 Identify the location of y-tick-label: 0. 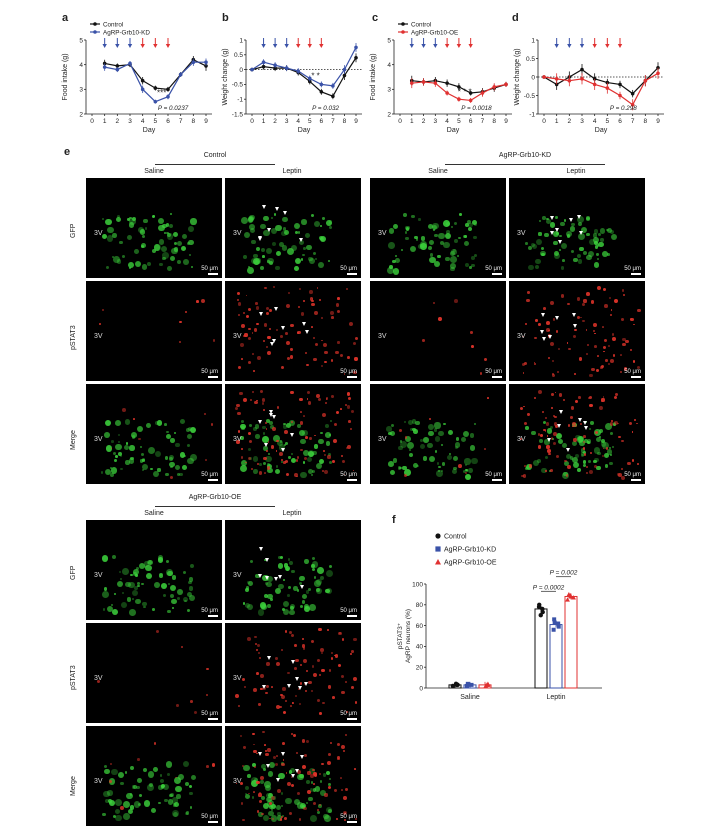
(533, 77).